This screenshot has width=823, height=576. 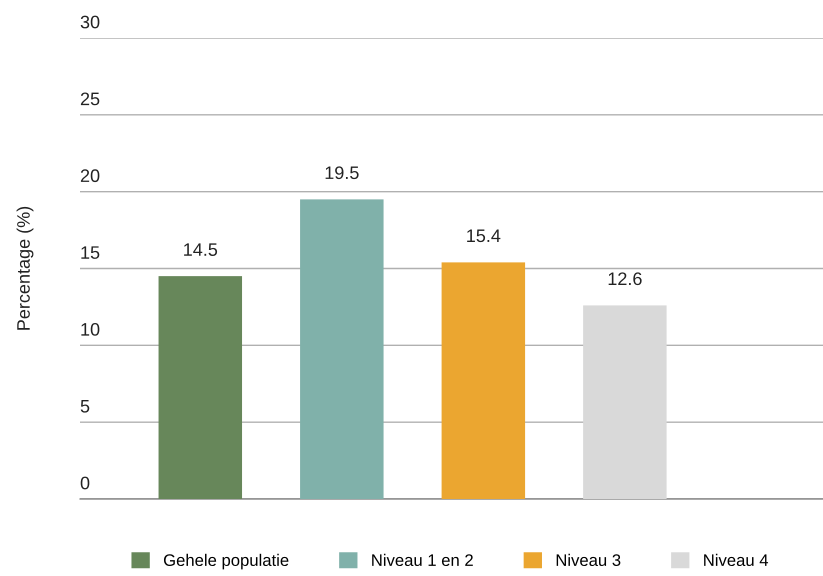 I want to click on legend-label: Gehele populatie, so click(x=226, y=562).